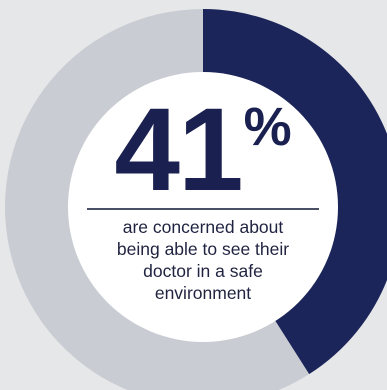 This screenshot has width=387, height=390. I want to click on caption-line: doctor in a safe, so click(203, 270).